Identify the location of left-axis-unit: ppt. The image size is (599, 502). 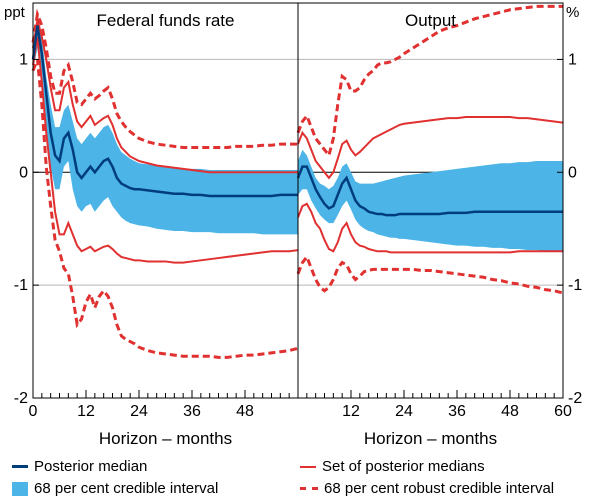
(15, 12).